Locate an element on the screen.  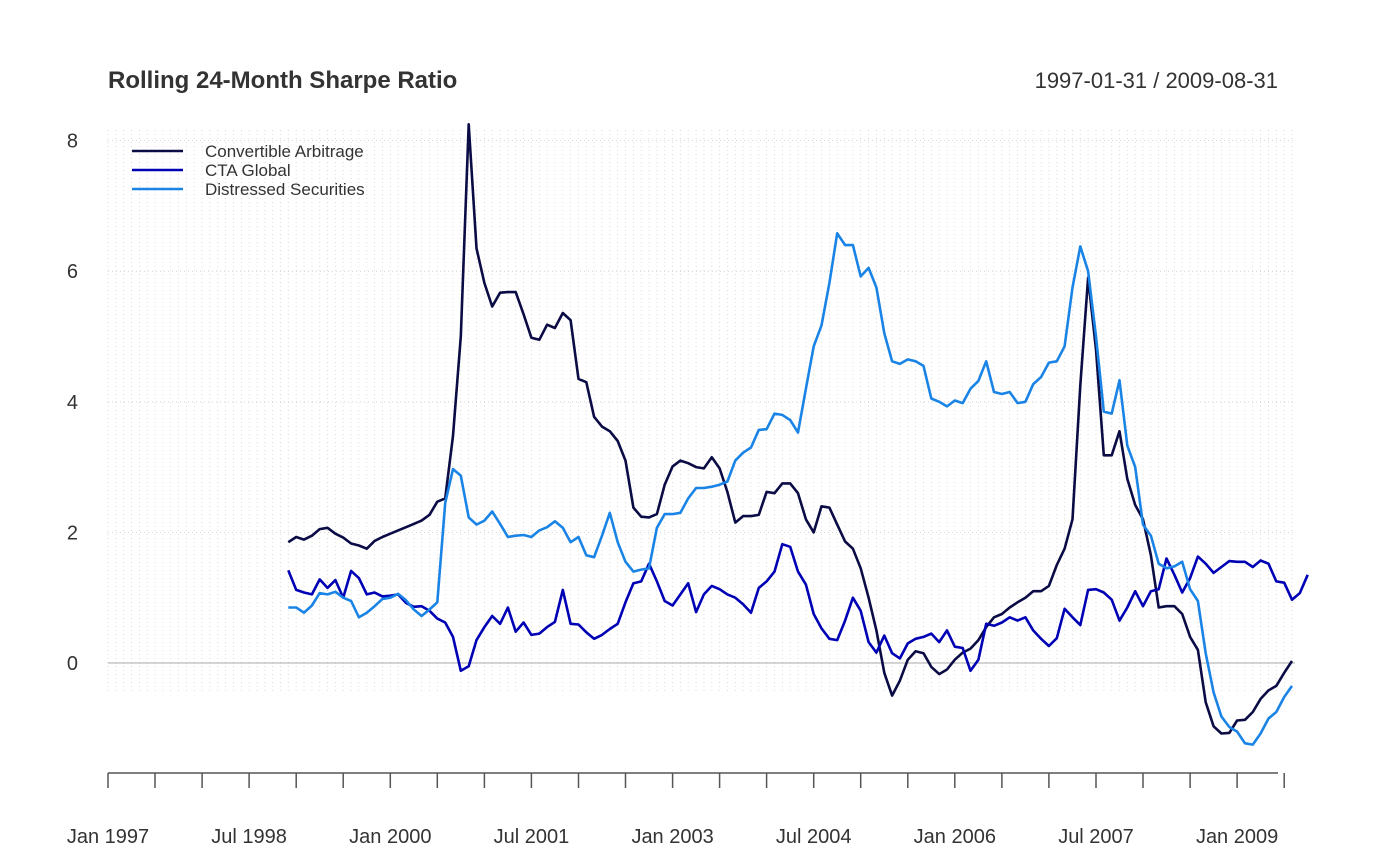
y-tick-label: 6 is located at coordinates (72, 272).